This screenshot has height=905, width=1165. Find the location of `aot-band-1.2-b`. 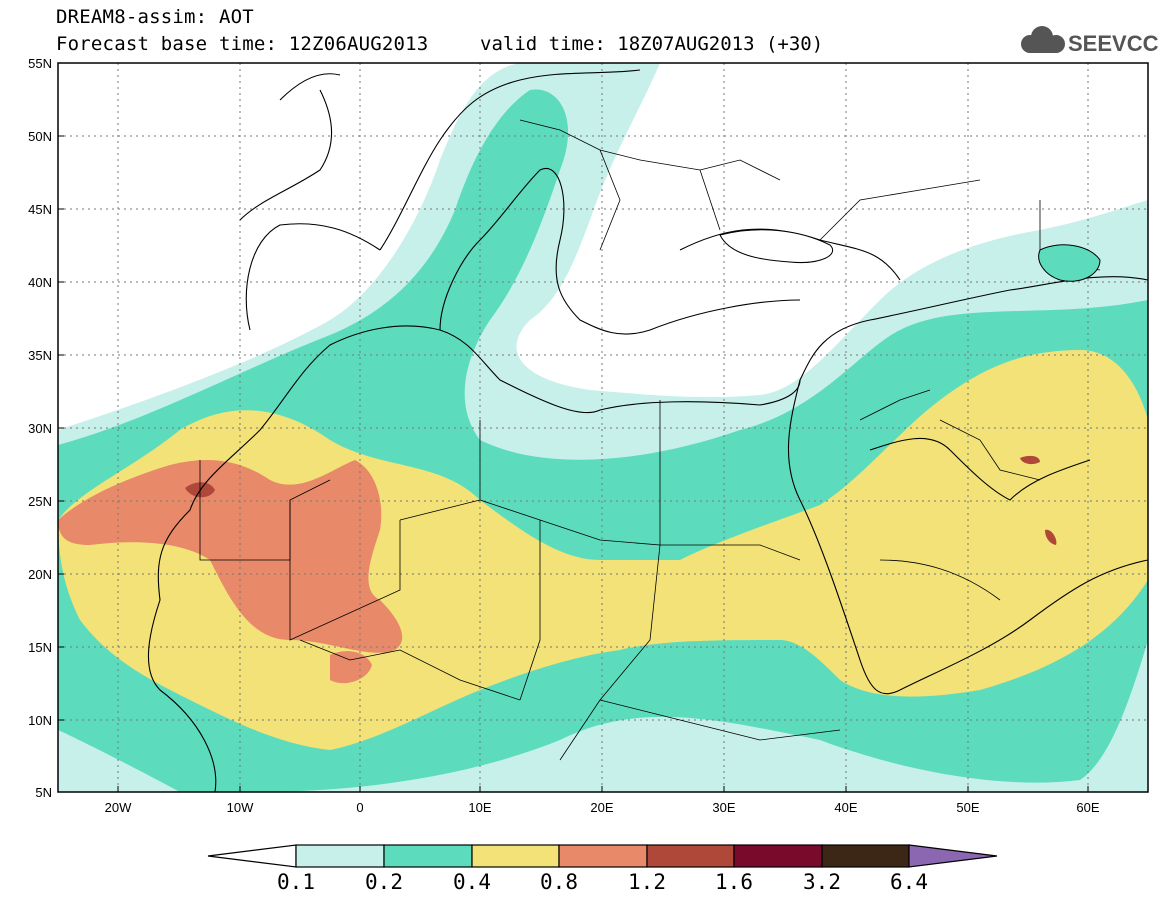

aot-band-1.2-b is located at coordinates (1030, 460).